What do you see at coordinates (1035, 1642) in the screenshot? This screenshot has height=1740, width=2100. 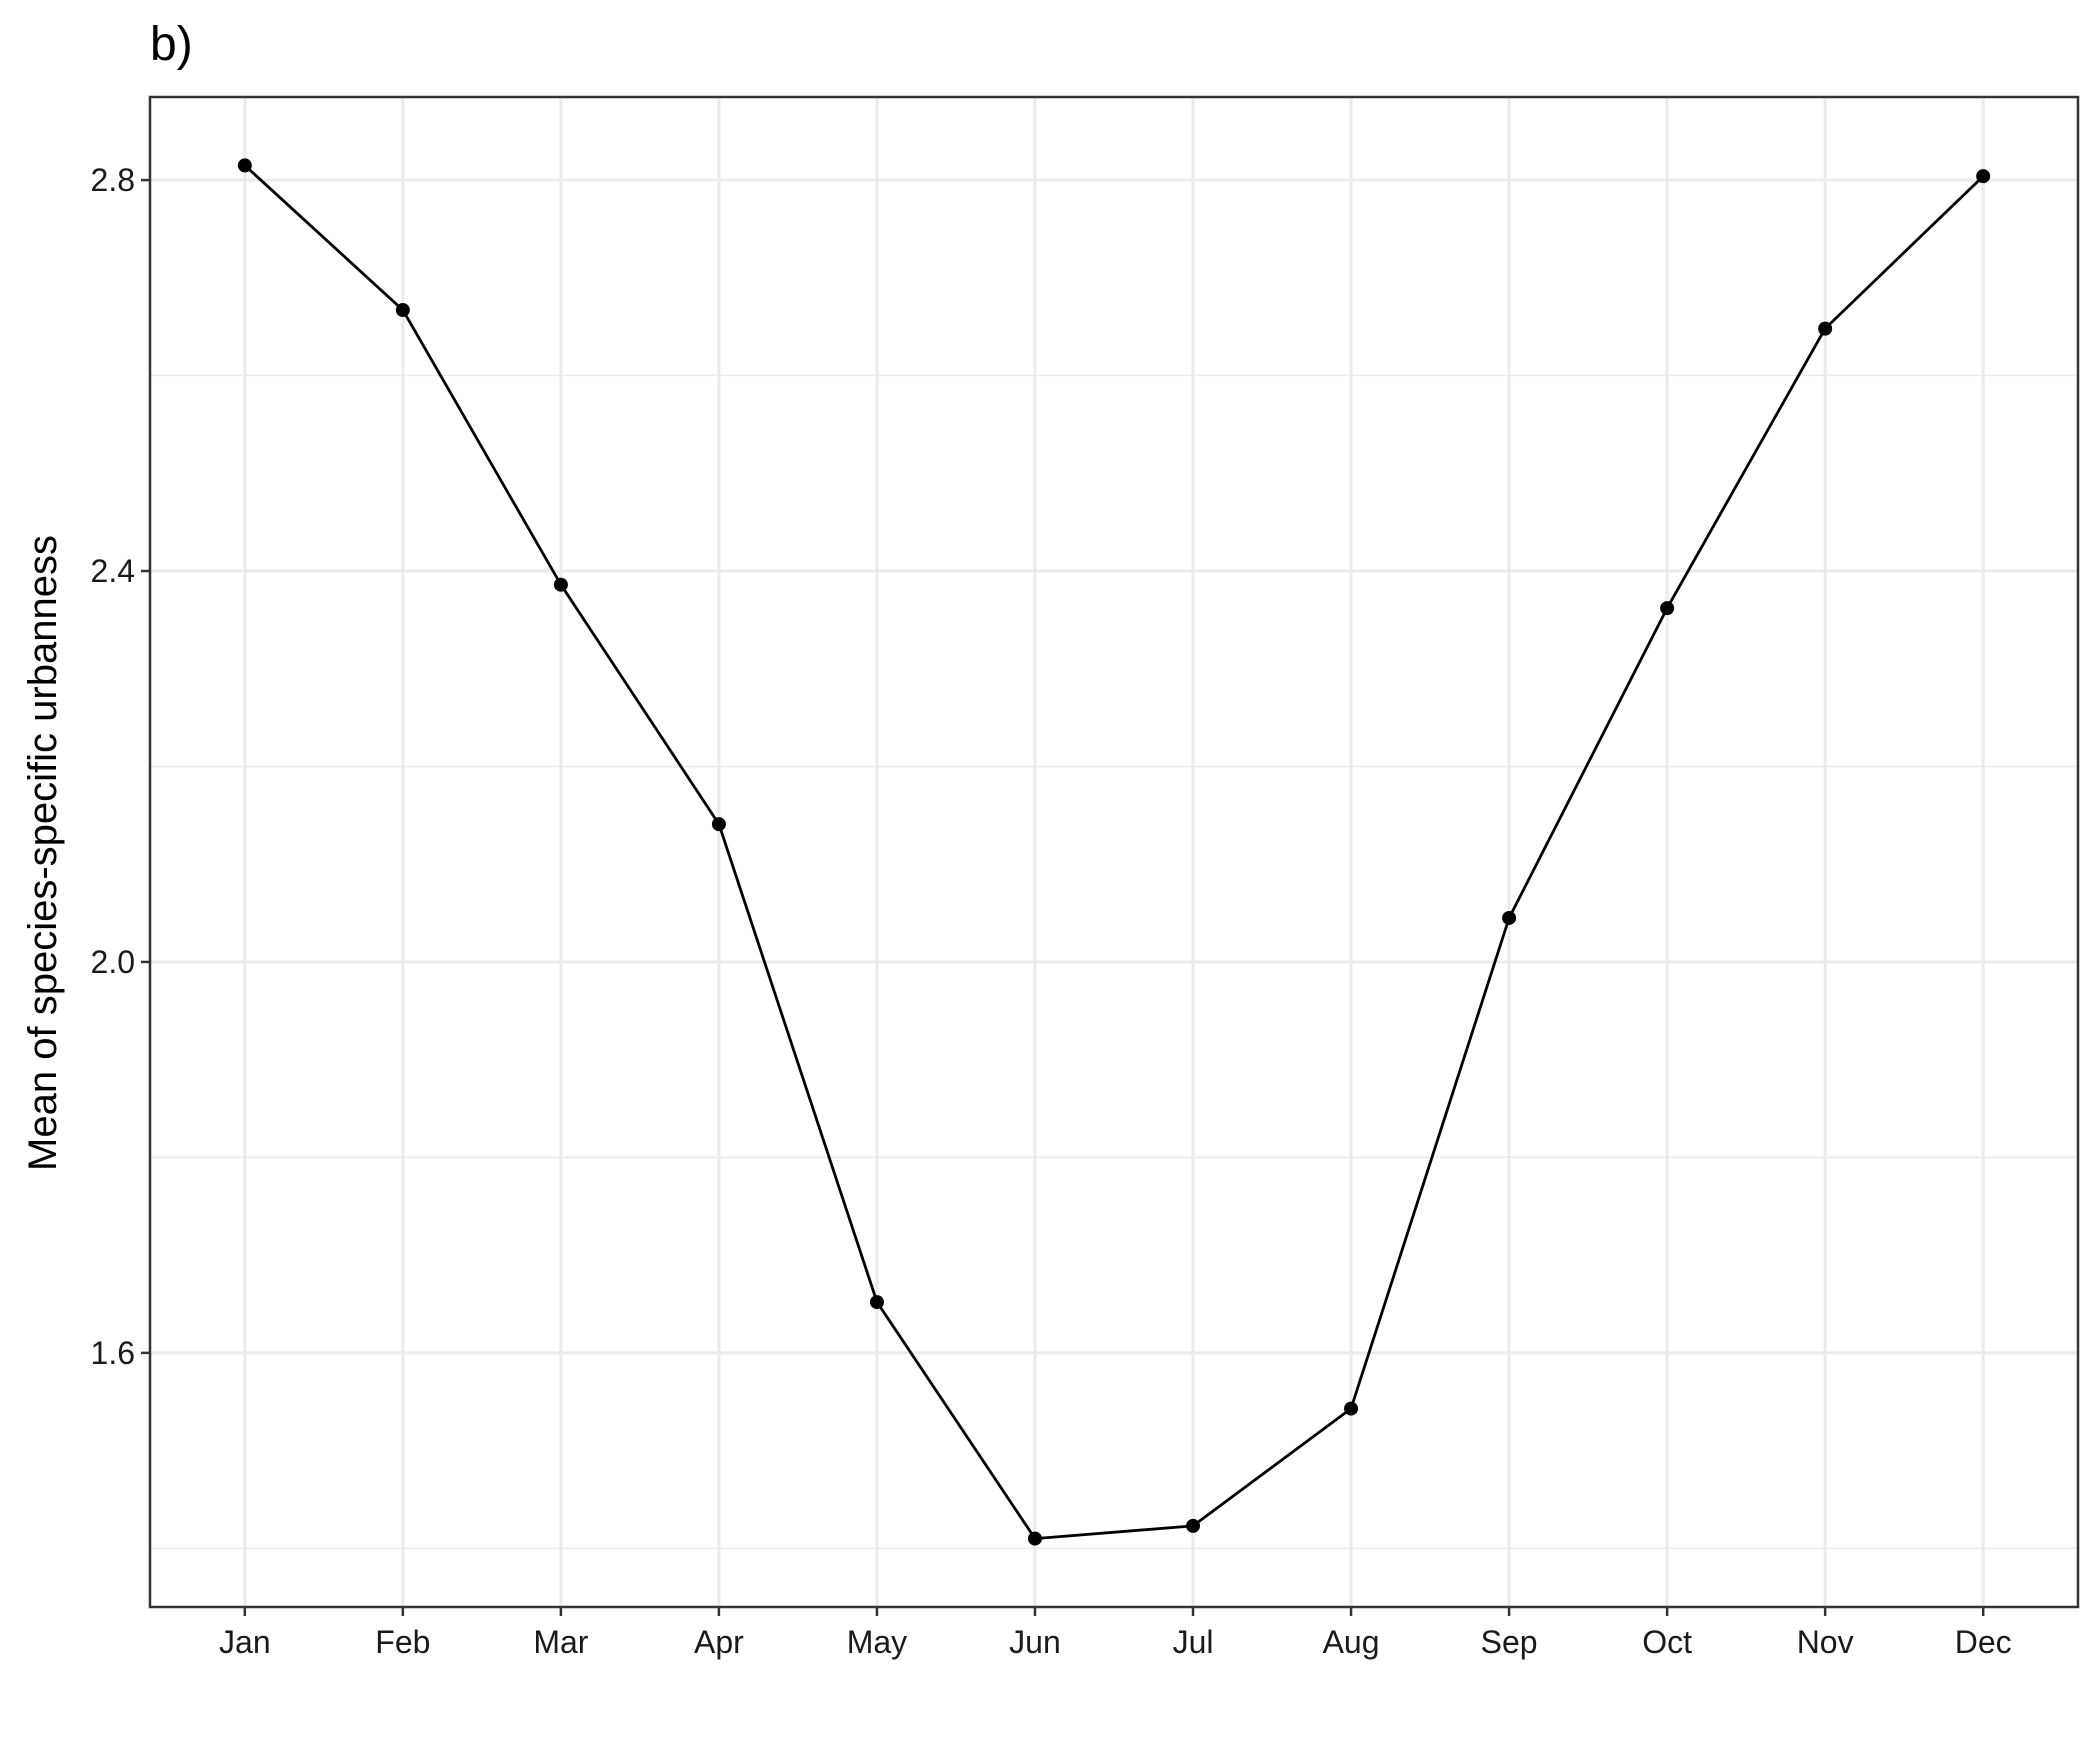 I see `x-tick-label: Jun` at bounding box center [1035, 1642].